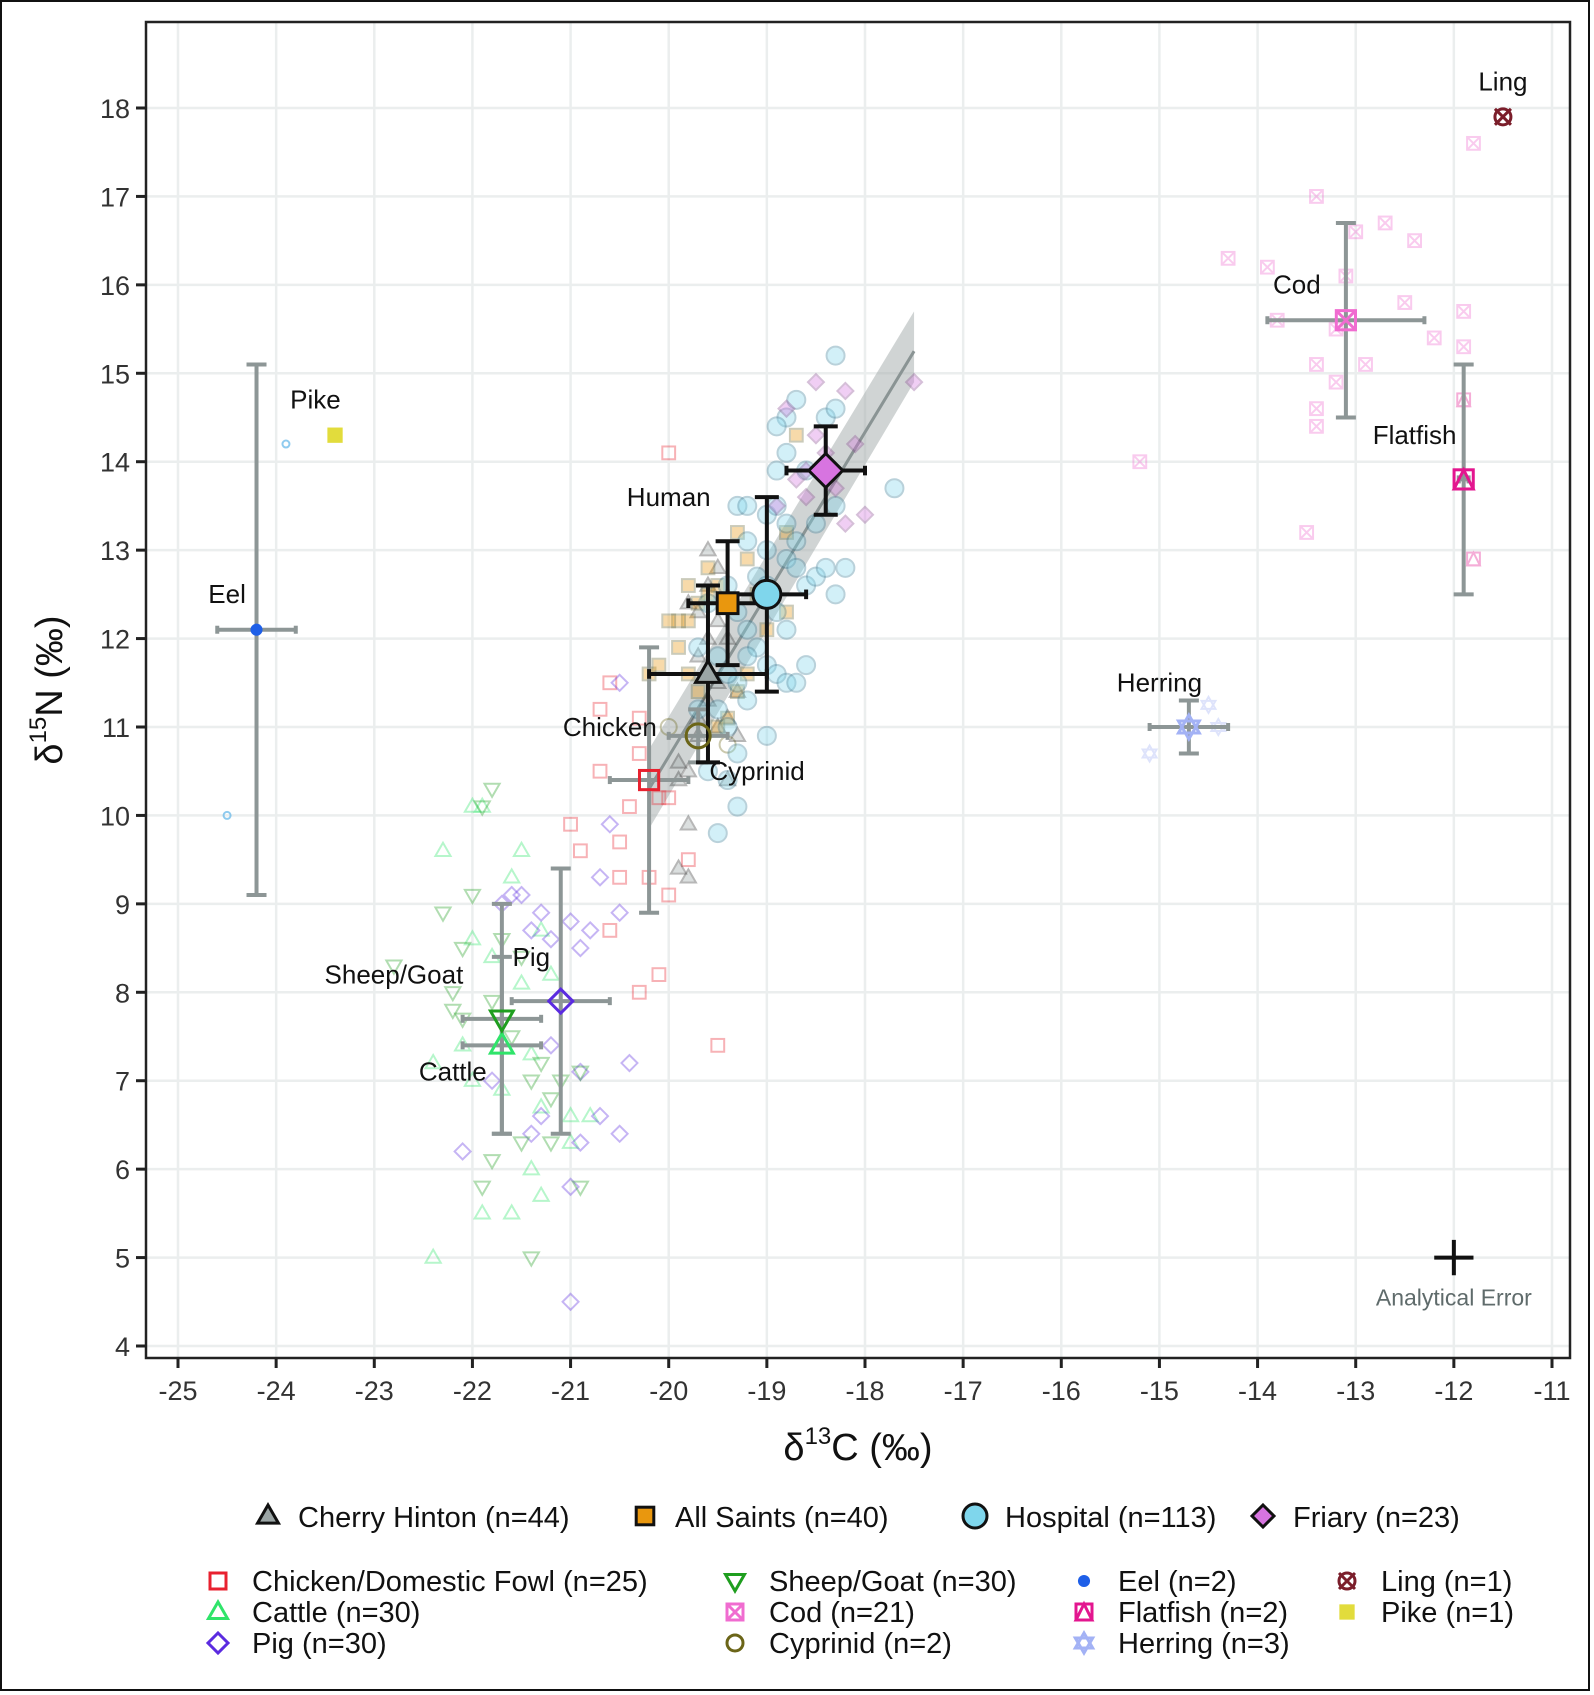 The image size is (1594, 1695). Describe the element at coordinates (825, 470) in the screenshot. I see `mean-marker-friary` at that location.